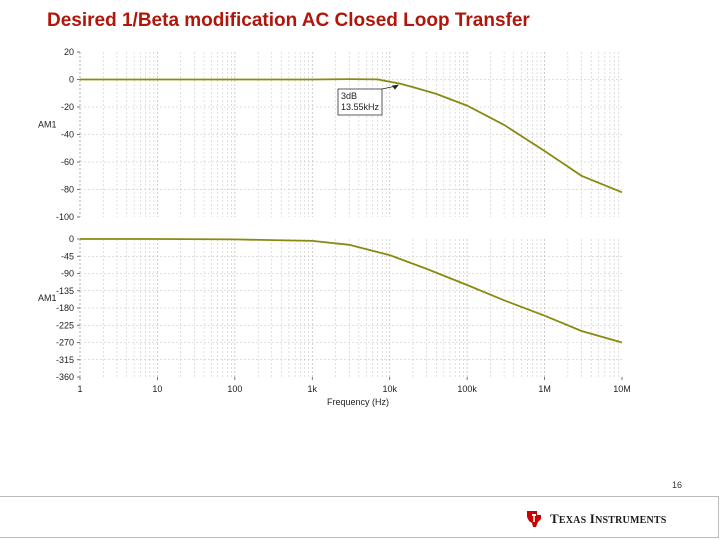  Describe the element at coordinates (69, 52) in the screenshot. I see `mag-ytick-label: 20` at that location.